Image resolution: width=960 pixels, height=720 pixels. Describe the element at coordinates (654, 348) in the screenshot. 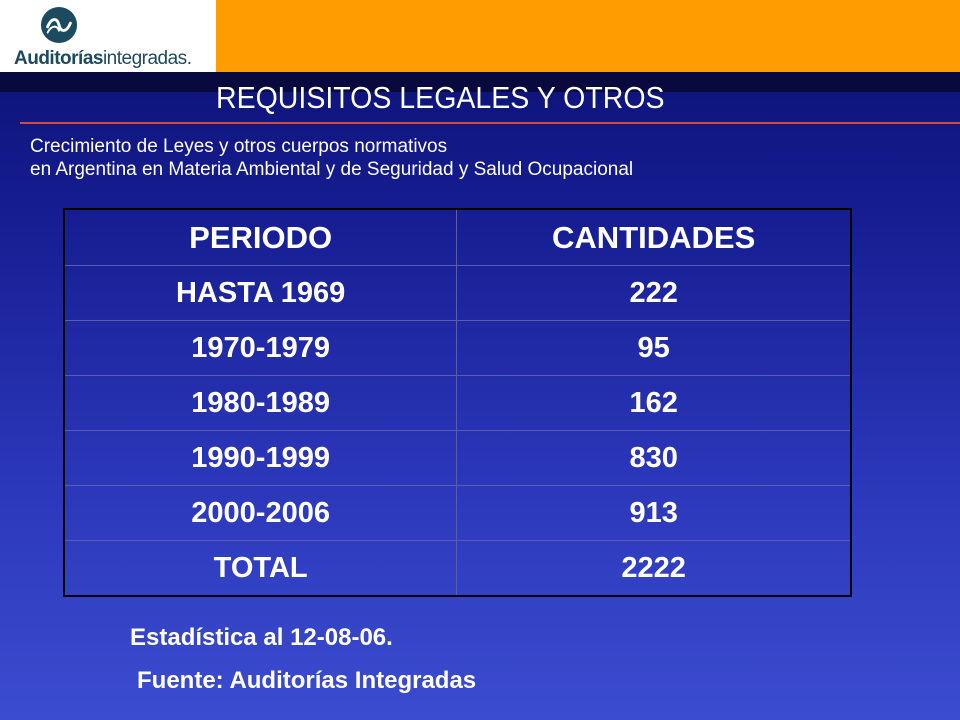

I see `cell-cantidad: 95` at that location.